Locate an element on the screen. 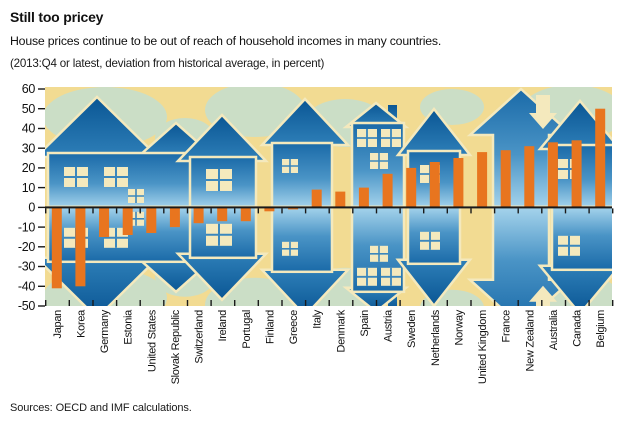  y-axis-label: 30 is located at coordinates (29, 148).